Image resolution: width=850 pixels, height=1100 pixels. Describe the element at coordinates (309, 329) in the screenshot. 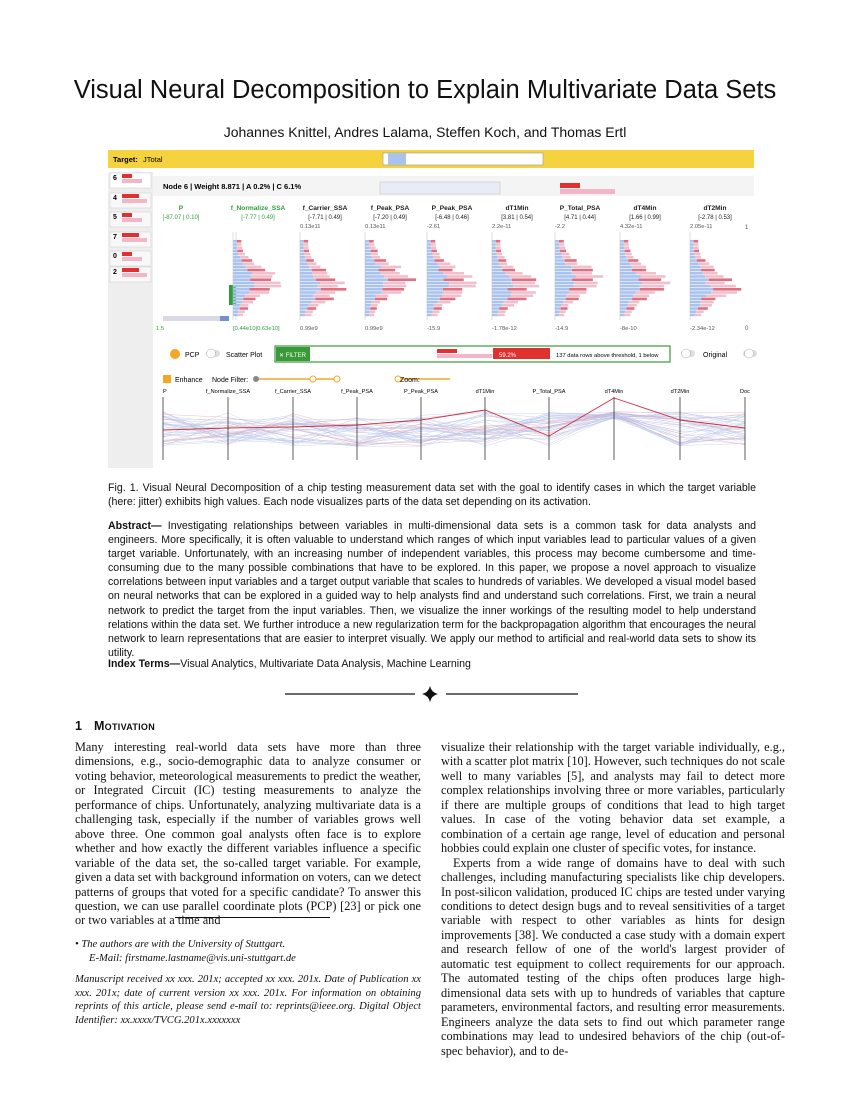

I see `column-bottom: 0.99e9` at that location.